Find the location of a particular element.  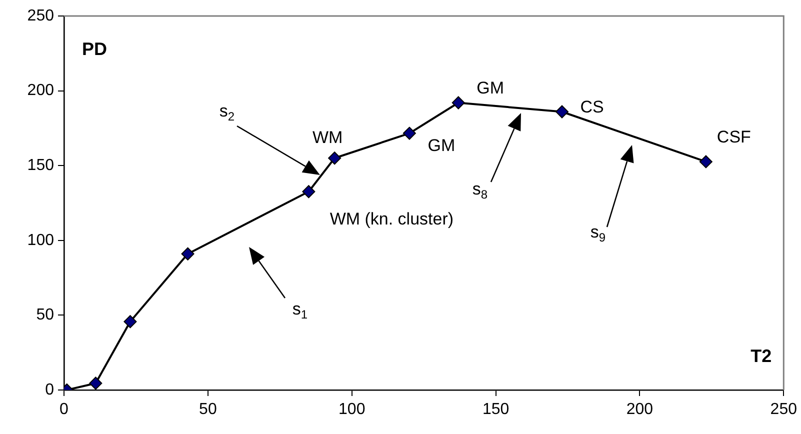

y-tick-label: 100 is located at coordinates (40, 240).